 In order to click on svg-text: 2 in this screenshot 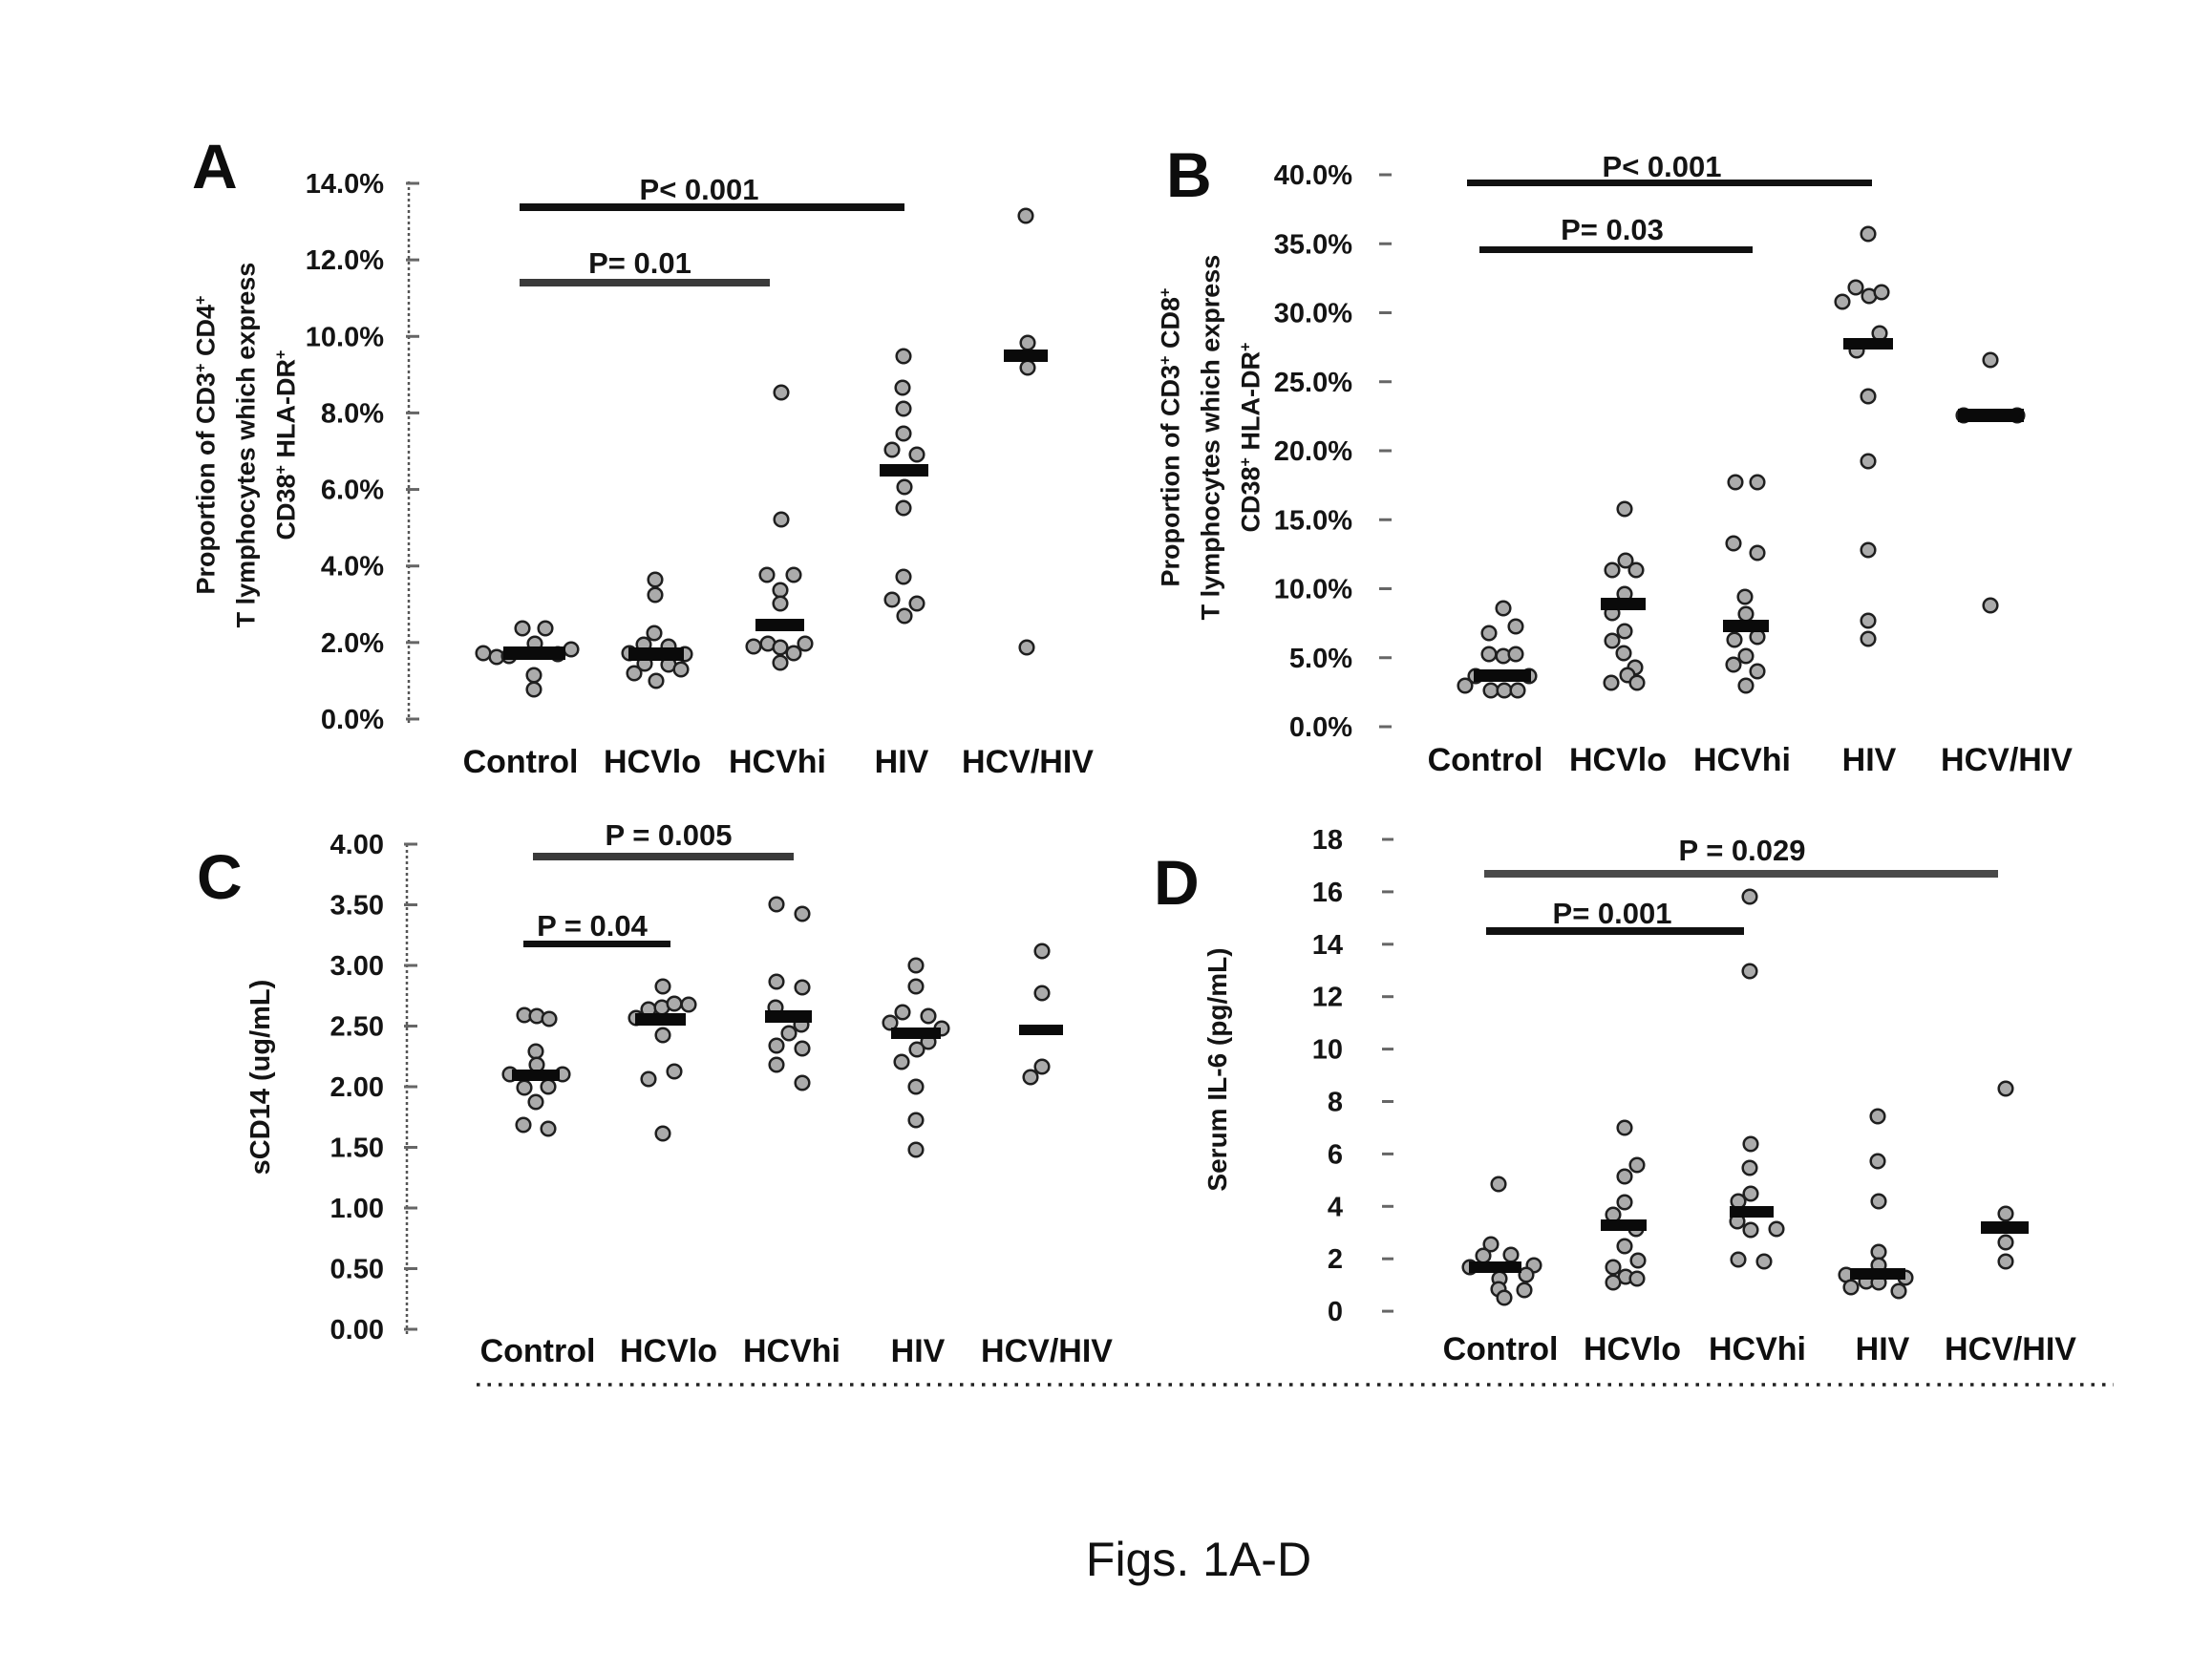, I will do `click(1335, 1259)`.